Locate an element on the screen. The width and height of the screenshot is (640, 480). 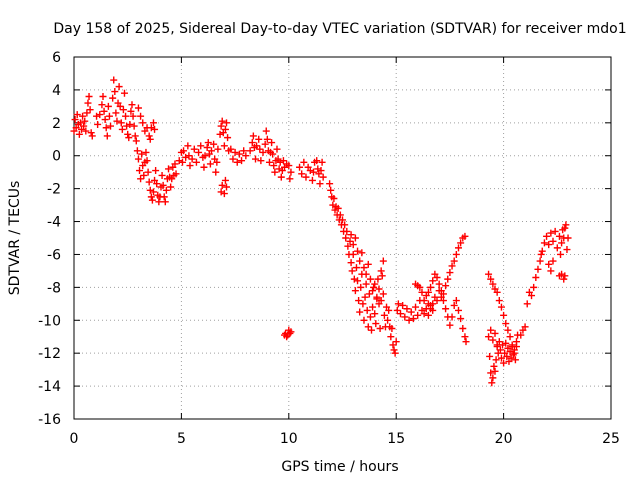
y-tick-label: -14 is located at coordinates (49, 387).